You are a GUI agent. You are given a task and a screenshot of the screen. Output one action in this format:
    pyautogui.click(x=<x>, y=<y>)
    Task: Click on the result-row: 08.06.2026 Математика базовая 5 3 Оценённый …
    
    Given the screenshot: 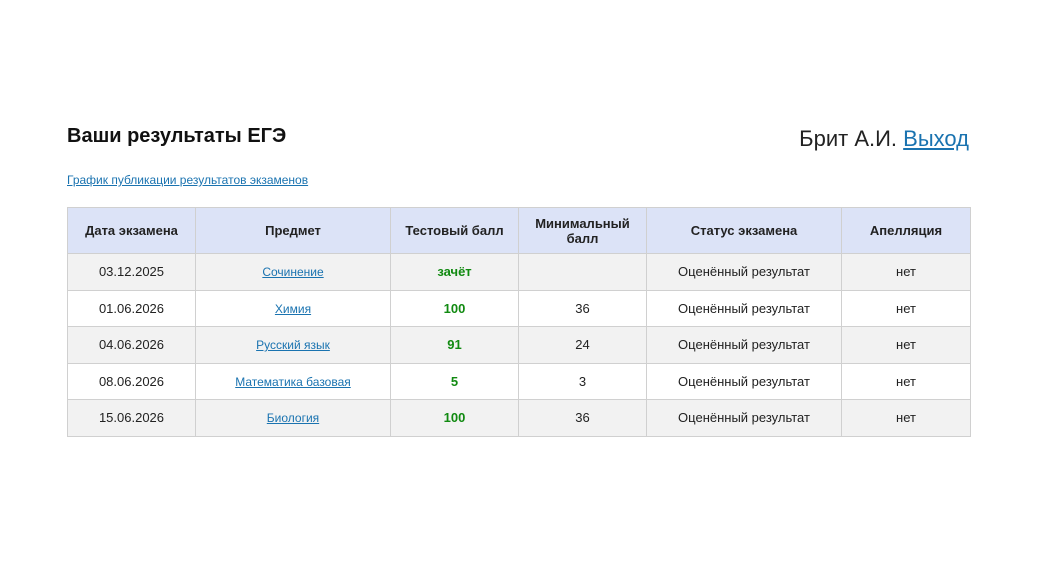 What is the action you would take?
    pyautogui.click(x=519, y=381)
    